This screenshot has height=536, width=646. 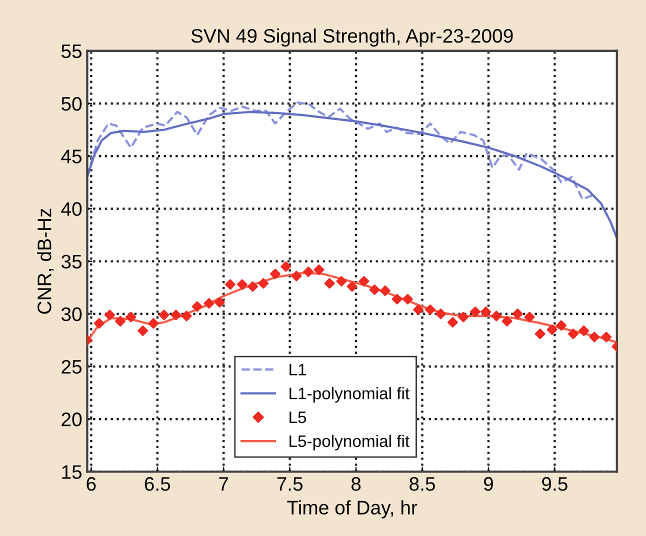 What do you see at coordinates (422, 484) in the screenshot?
I see `x-tick-label: 8.5` at bounding box center [422, 484].